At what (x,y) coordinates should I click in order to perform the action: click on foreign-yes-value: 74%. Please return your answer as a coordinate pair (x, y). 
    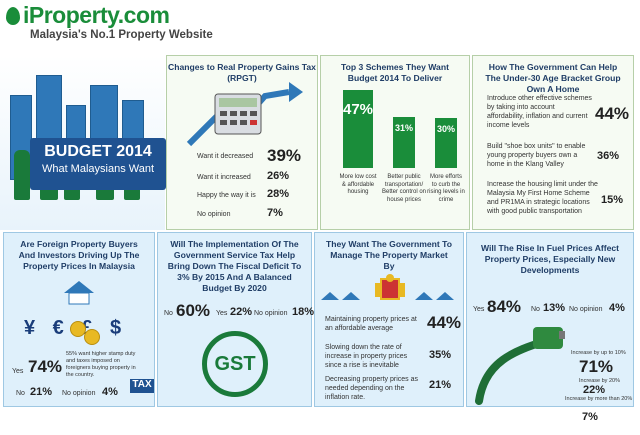
    Looking at the image, I should click on (45, 366).